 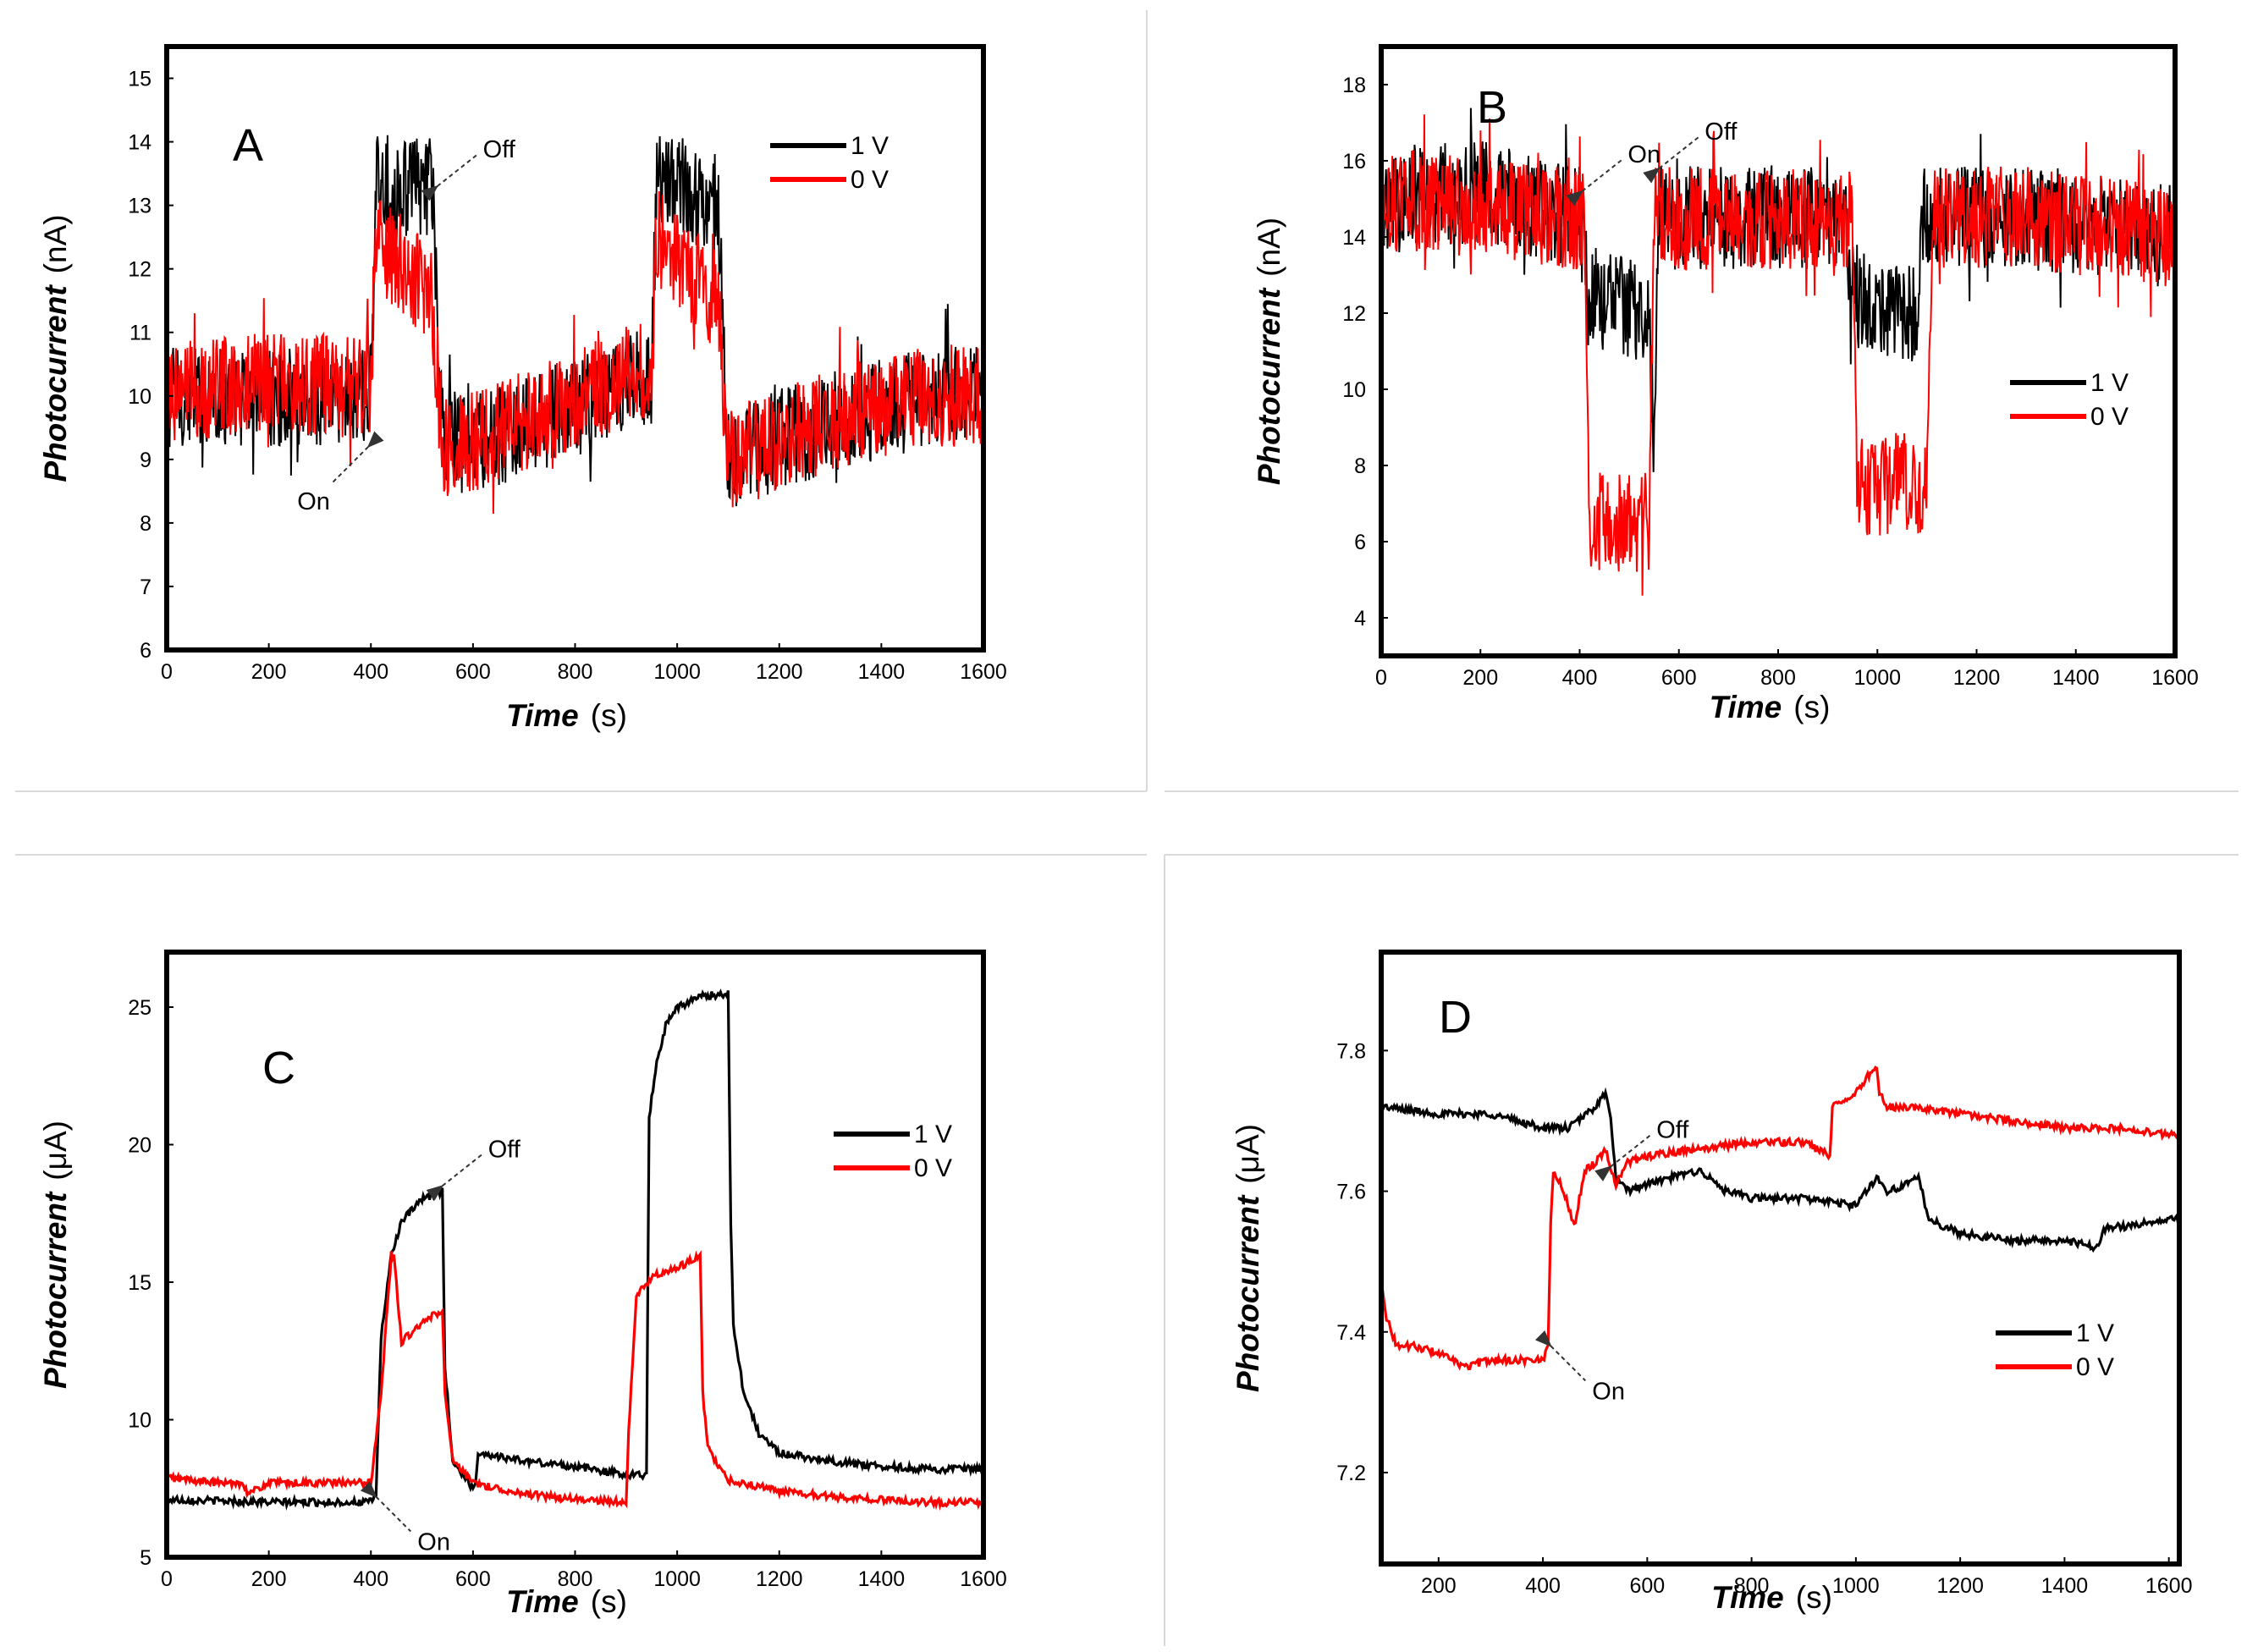 What do you see at coordinates (1351, 1473) in the screenshot?
I see `y-tick-label: 7.2` at bounding box center [1351, 1473].